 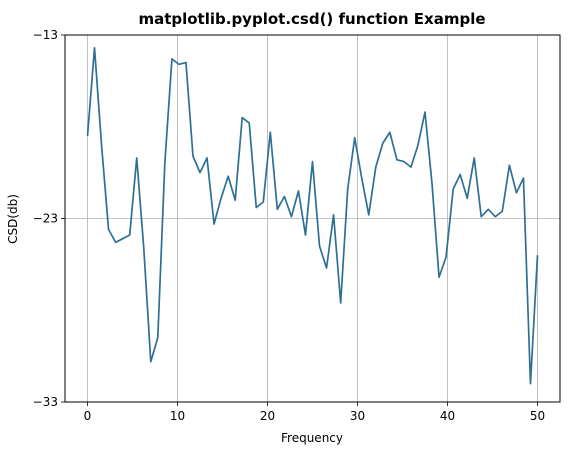 What do you see at coordinates (312, 438) in the screenshot?
I see `x-axis-label: Frequency` at bounding box center [312, 438].